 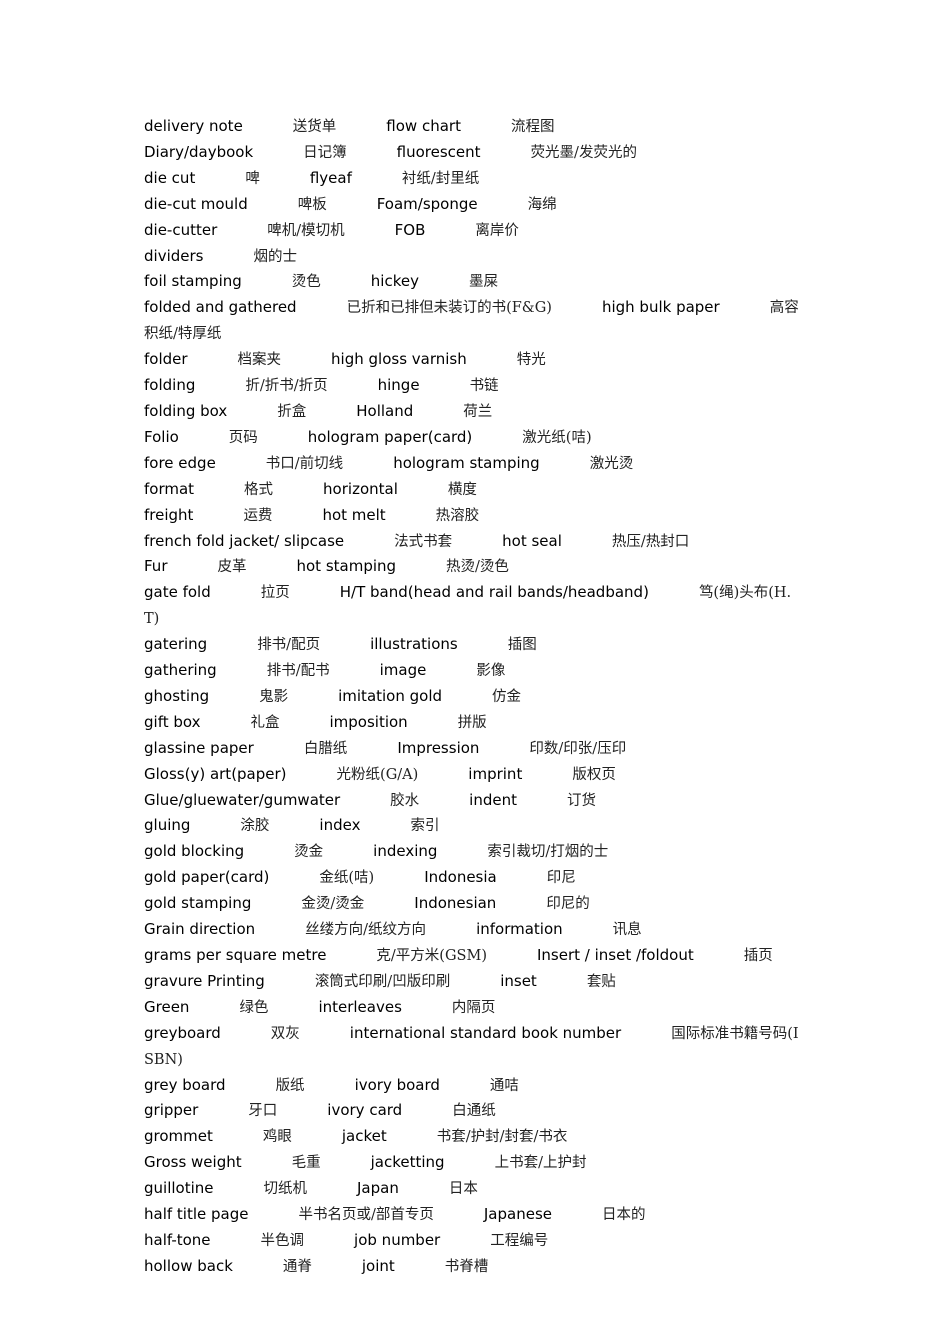 What do you see at coordinates (468, 606) in the screenshot?
I see `chinese-term: 笃(绳)头布(H.T)` at bounding box center [468, 606].